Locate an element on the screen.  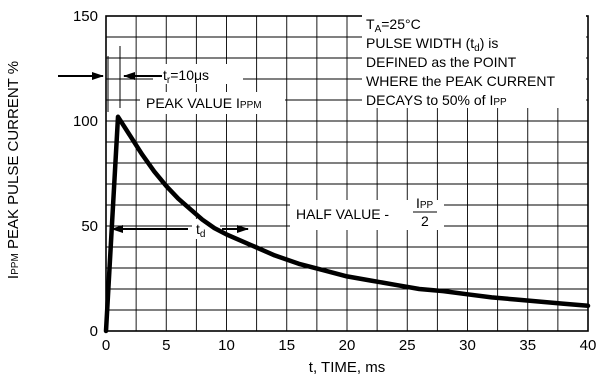
half-label-box is located at coordinates (367, 215).